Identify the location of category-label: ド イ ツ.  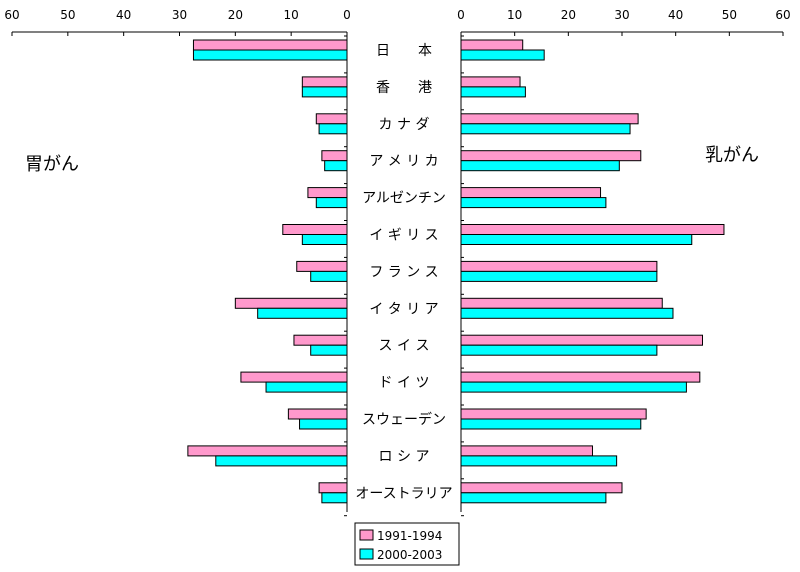
(404, 383).